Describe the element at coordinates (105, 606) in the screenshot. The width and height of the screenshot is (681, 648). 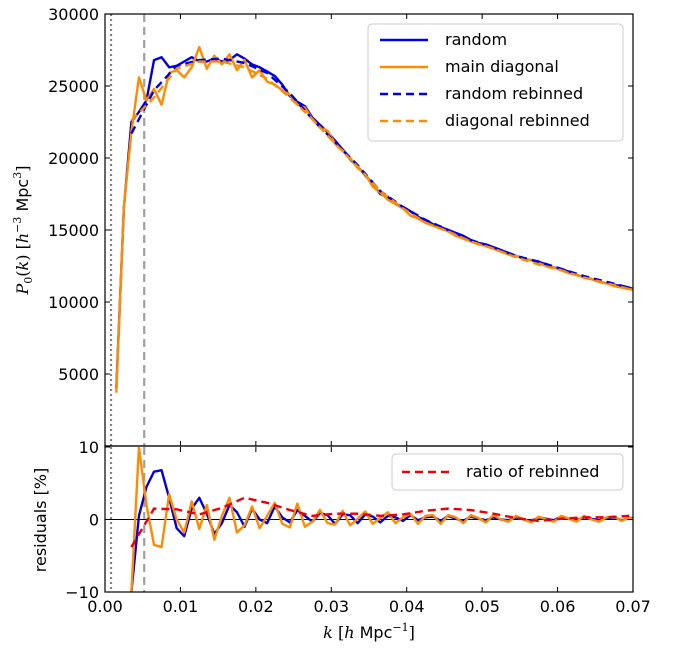
I see `x-tick-label: 0.00` at that location.